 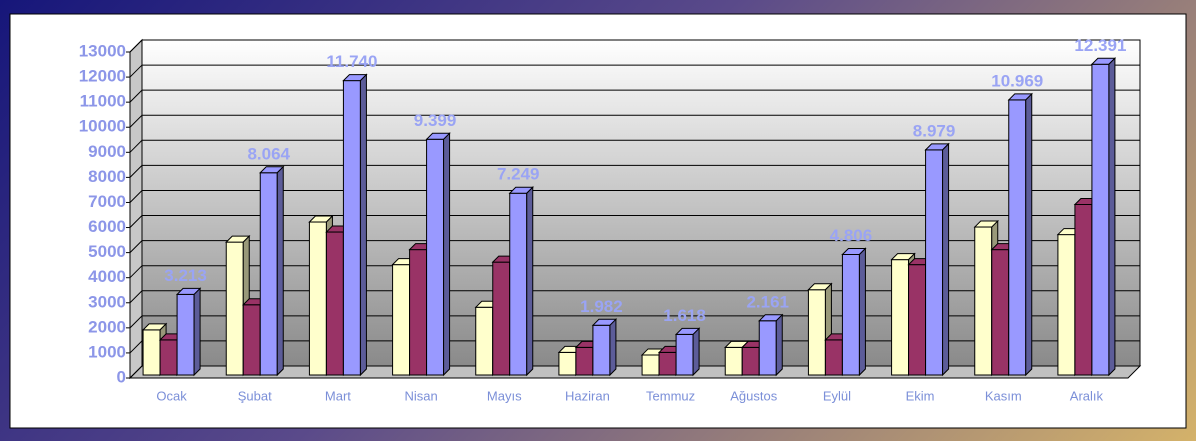 I want to click on value-label: 1.618, so click(x=684, y=315).